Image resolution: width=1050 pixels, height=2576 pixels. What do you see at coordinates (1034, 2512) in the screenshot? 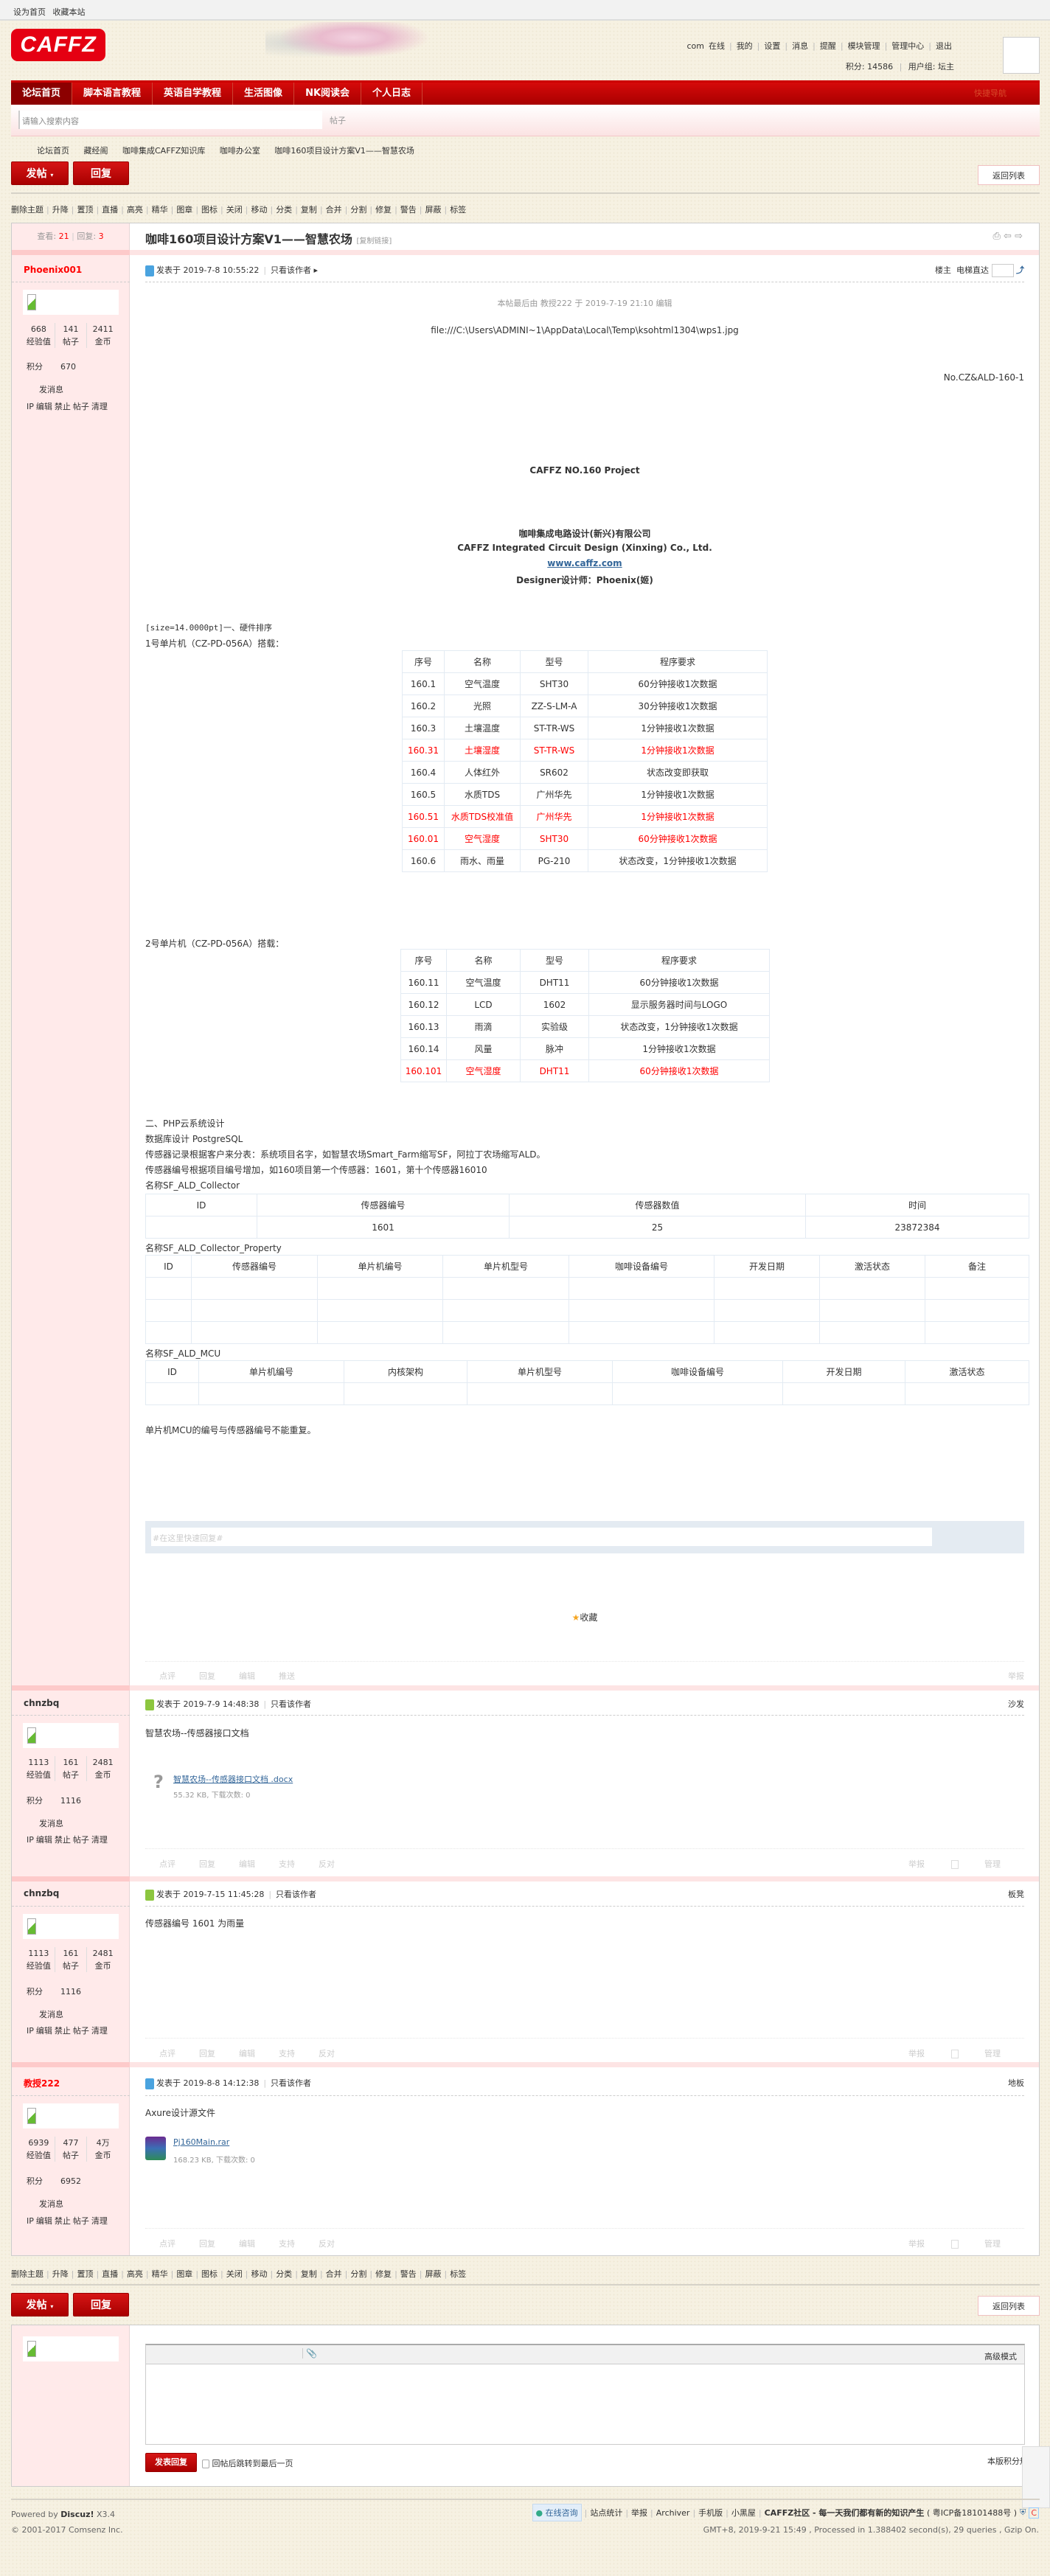
I see `verification-icon: C` at bounding box center [1034, 2512].